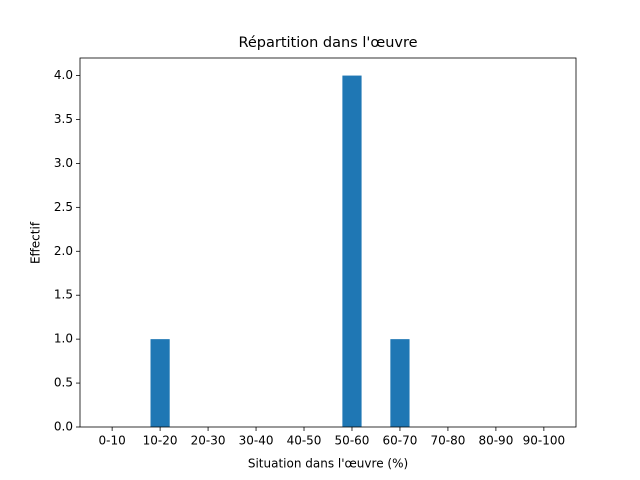  What do you see at coordinates (63, 75) in the screenshot?
I see `y-tick-label: 4.0` at bounding box center [63, 75].